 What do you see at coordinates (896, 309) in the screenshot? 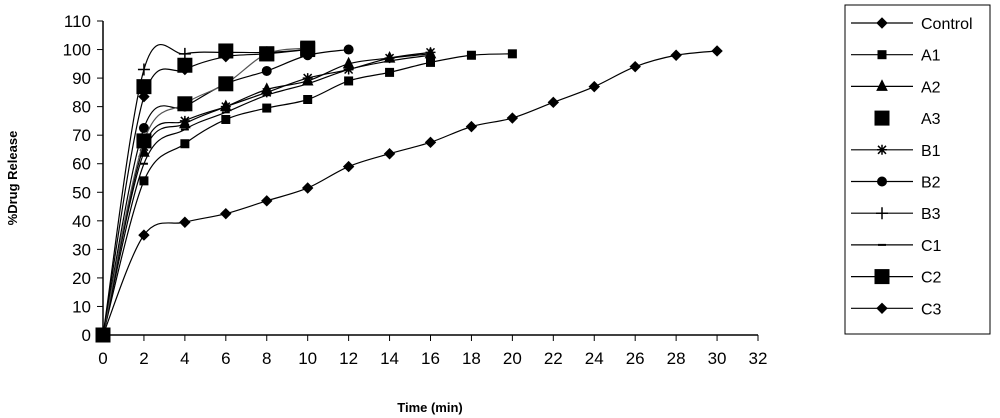
I see `legend-item-c3: C3` at bounding box center [896, 309].